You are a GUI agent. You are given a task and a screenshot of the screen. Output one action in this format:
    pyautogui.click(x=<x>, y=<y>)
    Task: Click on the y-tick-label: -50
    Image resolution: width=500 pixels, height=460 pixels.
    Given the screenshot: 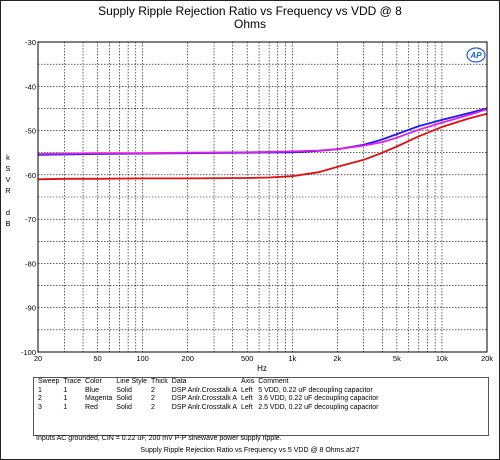 What is the action you would take?
    pyautogui.click(x=30, y=131)
    